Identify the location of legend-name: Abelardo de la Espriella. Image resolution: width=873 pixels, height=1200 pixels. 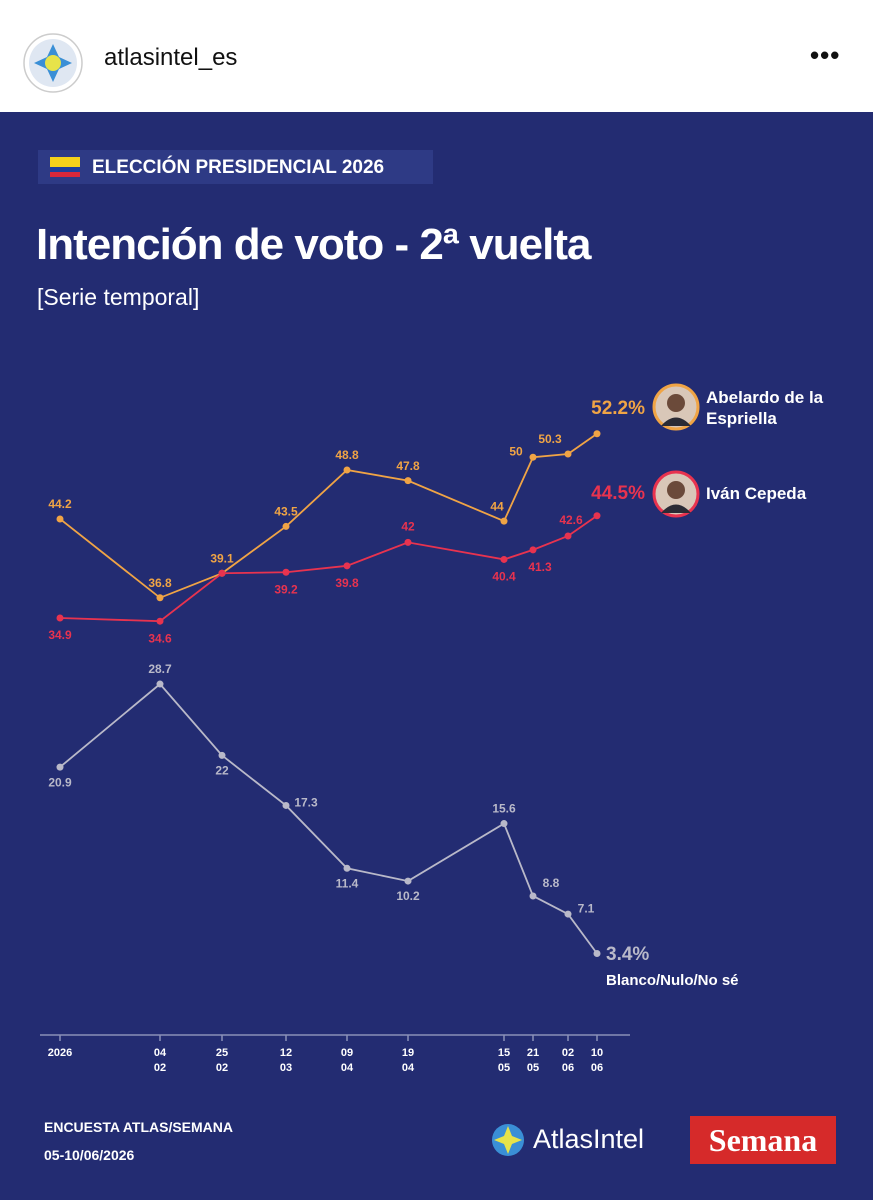
(765, 408).